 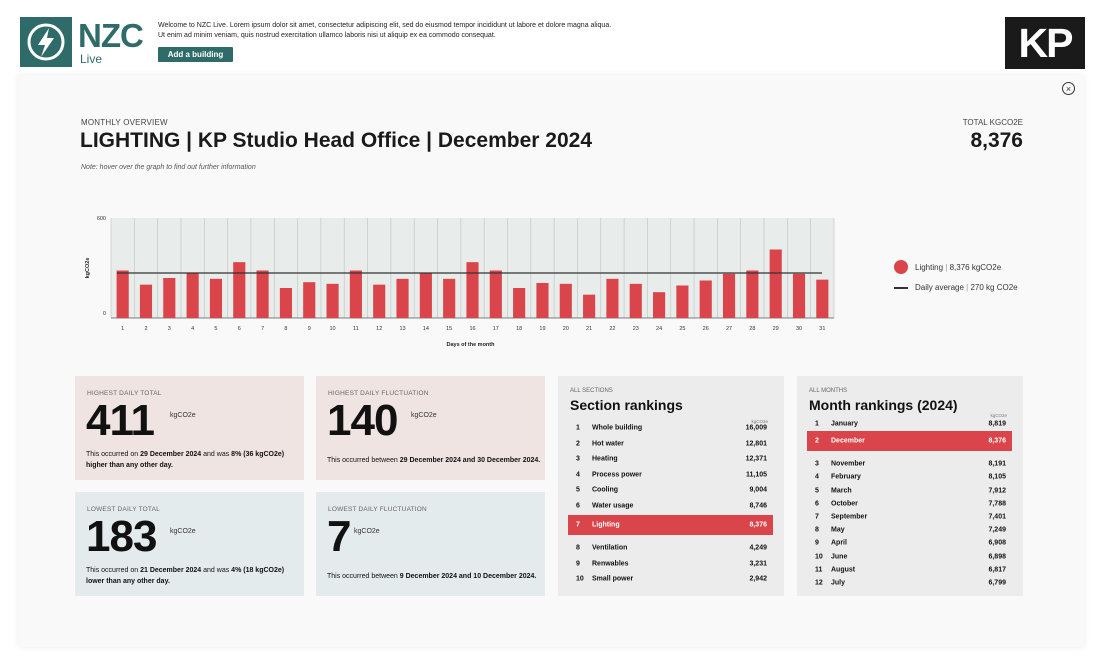 What do you see at coordinates (578, 428) in the screenshot?
I see `rank-number: 1` at bounding box center [578, 428].